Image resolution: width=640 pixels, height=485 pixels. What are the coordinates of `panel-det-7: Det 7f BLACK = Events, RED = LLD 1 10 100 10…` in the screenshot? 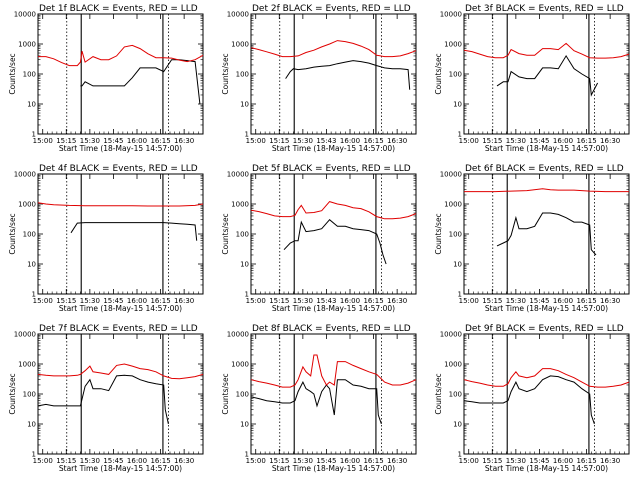 It's located at (106, 398).